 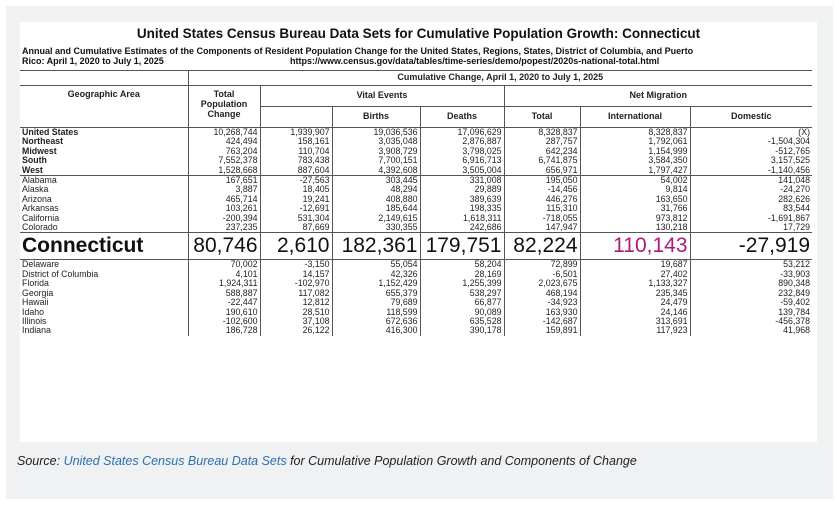 I want to click on cell-international: 235,345, so click(x=634, y=293).